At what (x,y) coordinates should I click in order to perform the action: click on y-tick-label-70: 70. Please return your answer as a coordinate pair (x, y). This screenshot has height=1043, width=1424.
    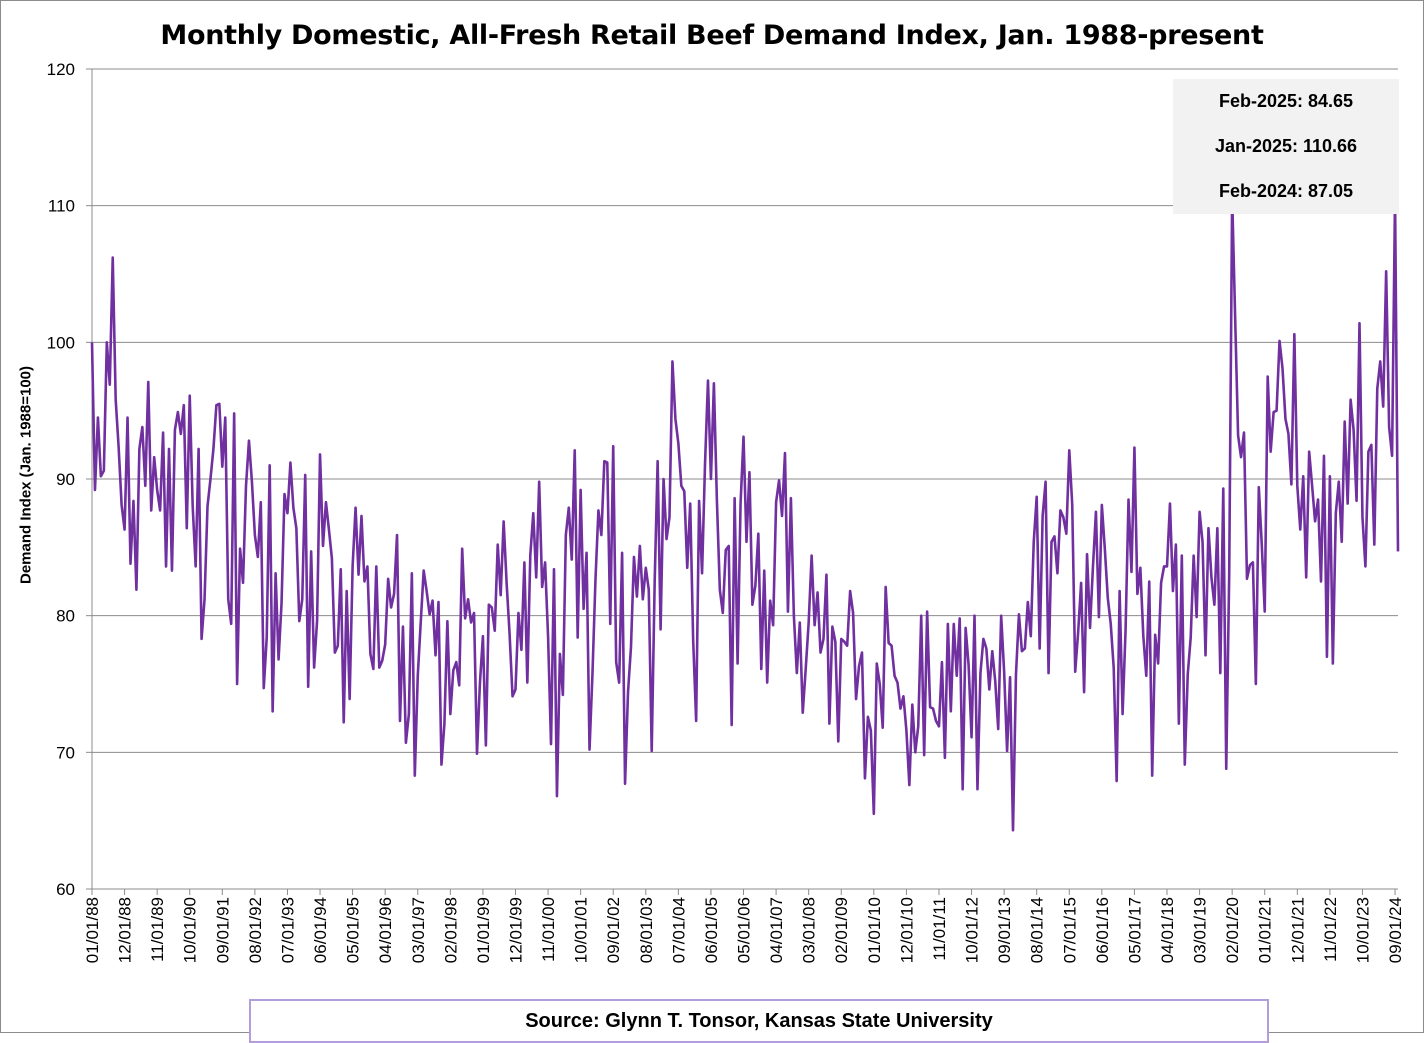
    Looking at the image, I should click on (65, 752).